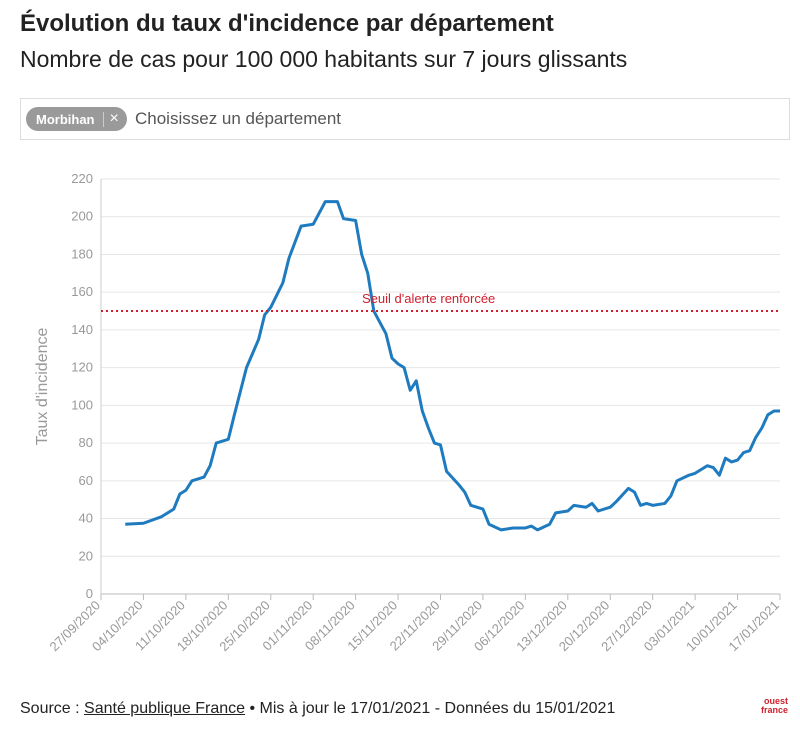  I want to click on y-tick-label: 80, so click(86, 442).